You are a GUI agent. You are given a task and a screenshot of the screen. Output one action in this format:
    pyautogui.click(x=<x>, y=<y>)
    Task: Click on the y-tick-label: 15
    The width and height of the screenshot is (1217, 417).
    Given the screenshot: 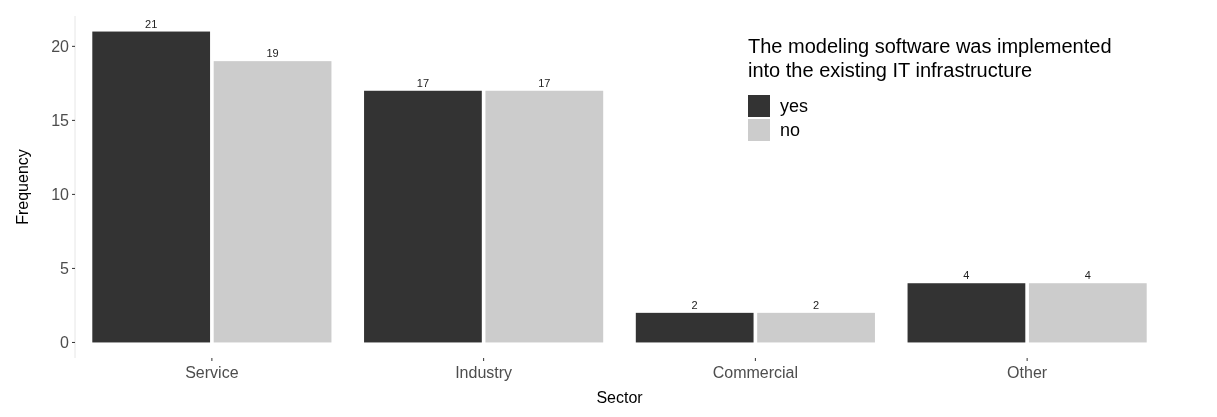 What is the action you would take?
    pyautogui.click(x=60, y=120)
    